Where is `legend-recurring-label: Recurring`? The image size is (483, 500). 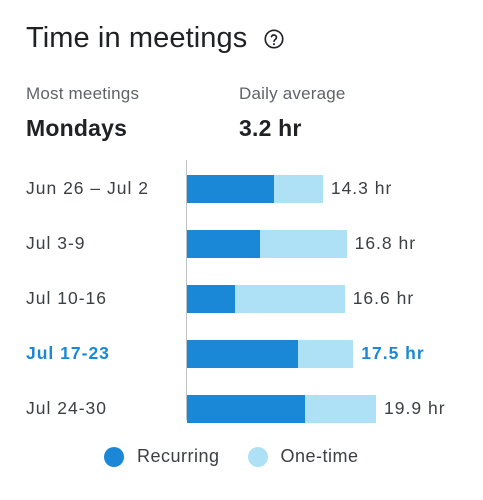
legend-recurring-label: Recurring is located at coordinates (178, 456).